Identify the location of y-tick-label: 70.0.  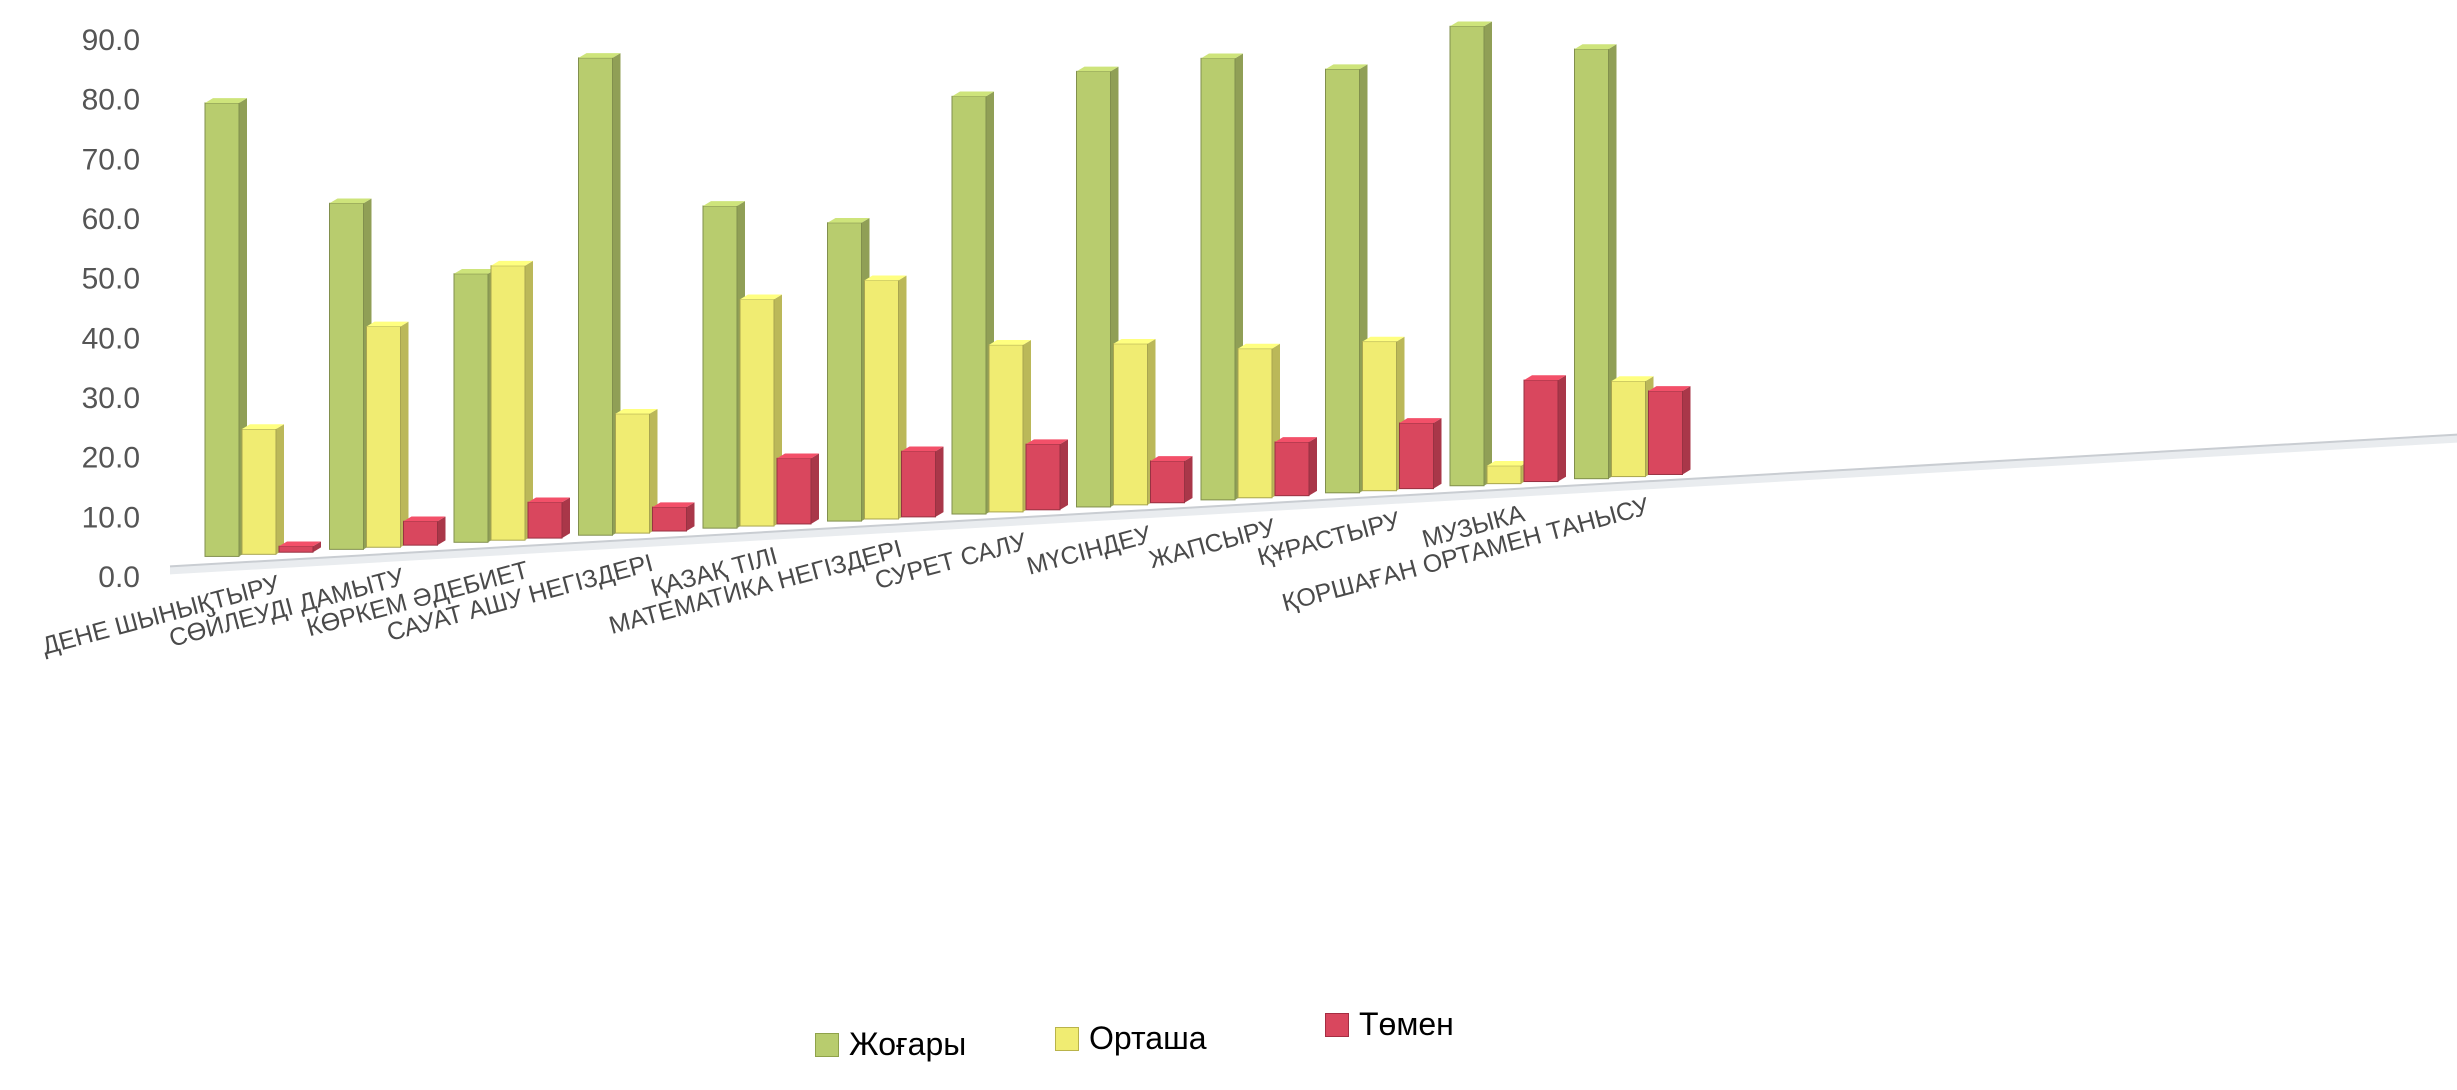
(111, 159).